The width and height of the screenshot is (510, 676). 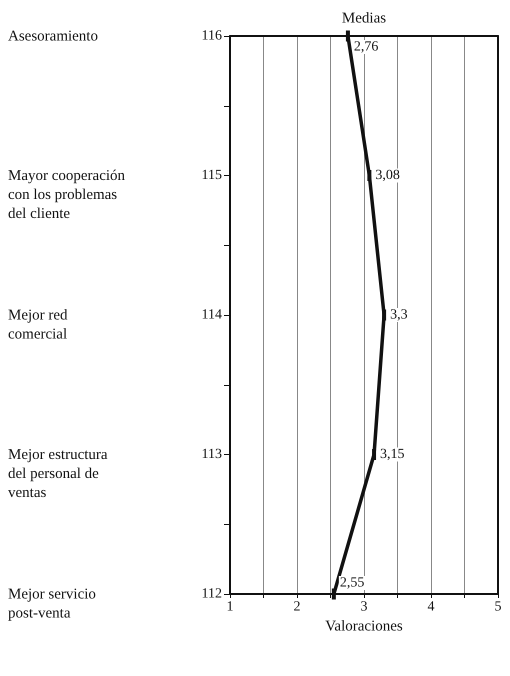 What do you see at coordinates (212, 594) in the screenshot?
I see `y-tick-label: 112` at bounding box center [212, 594].